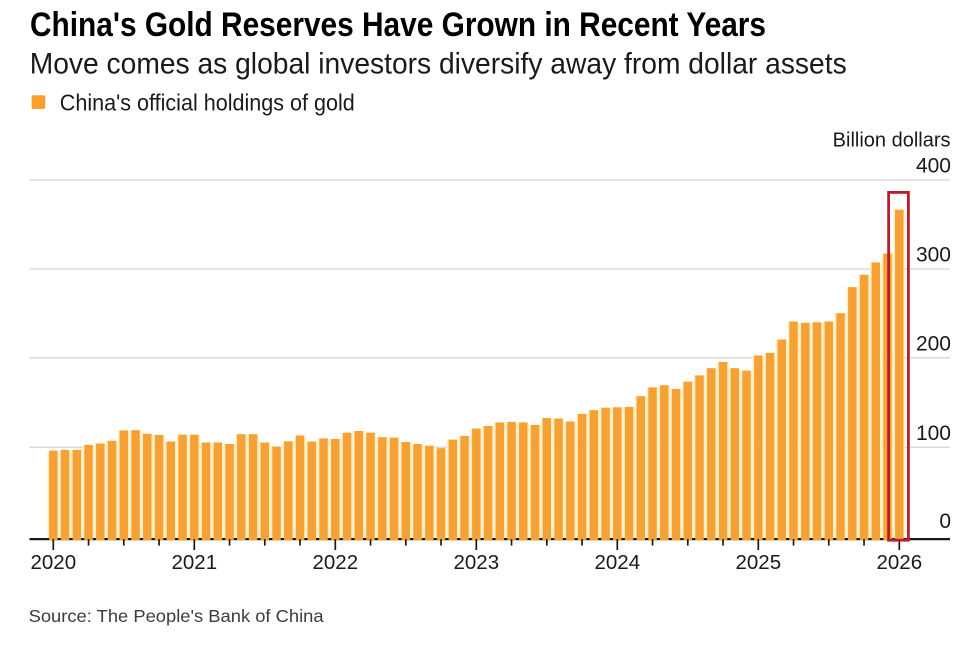 Image resolution: width=974 pixels, height=655 pixels. I want to click on svg-text: 2026, so click(899, 562).